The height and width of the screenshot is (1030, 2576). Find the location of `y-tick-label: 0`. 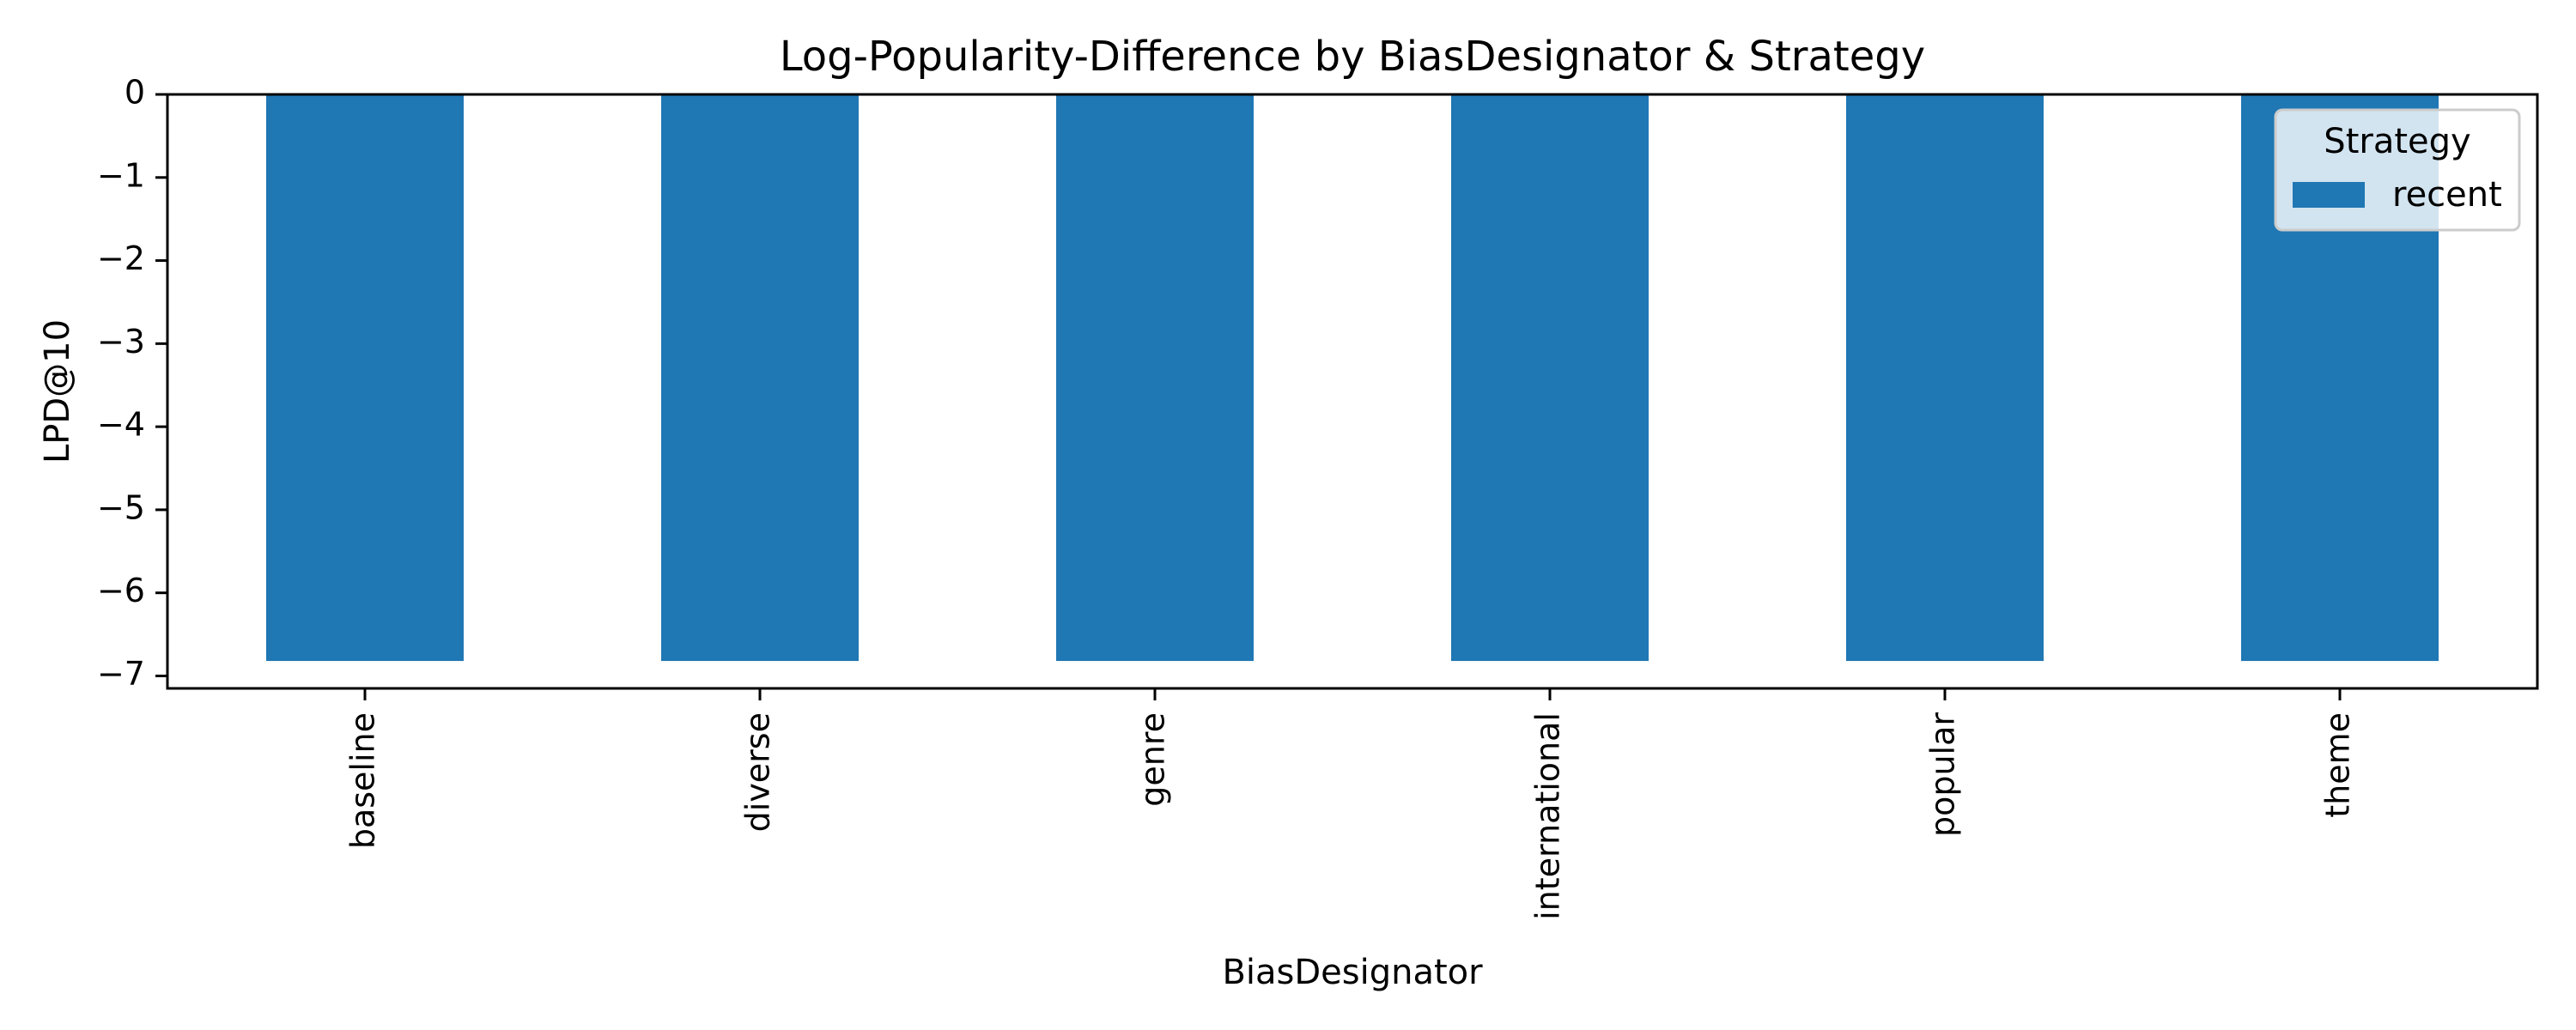

y-tick-label: 0 is located at coordinates (135, 93).